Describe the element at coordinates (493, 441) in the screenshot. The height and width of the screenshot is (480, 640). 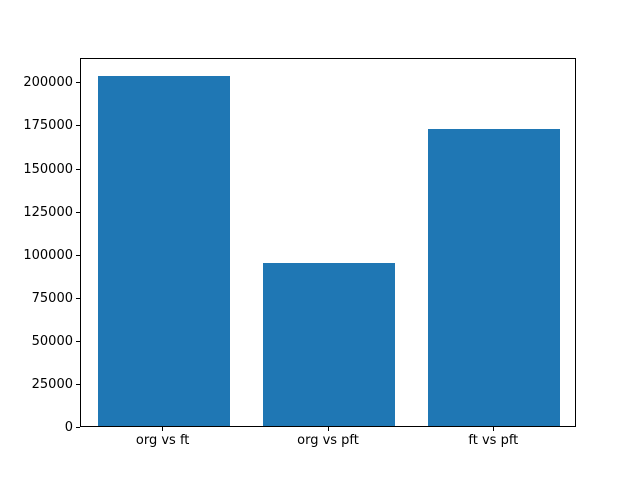
I see `x-tick-label: ft vs pft` at that location.